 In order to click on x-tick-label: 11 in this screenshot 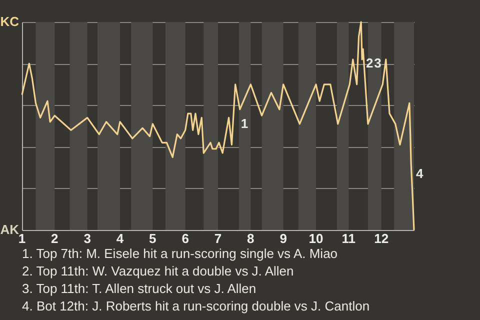, I will do `click(349, 238)`.